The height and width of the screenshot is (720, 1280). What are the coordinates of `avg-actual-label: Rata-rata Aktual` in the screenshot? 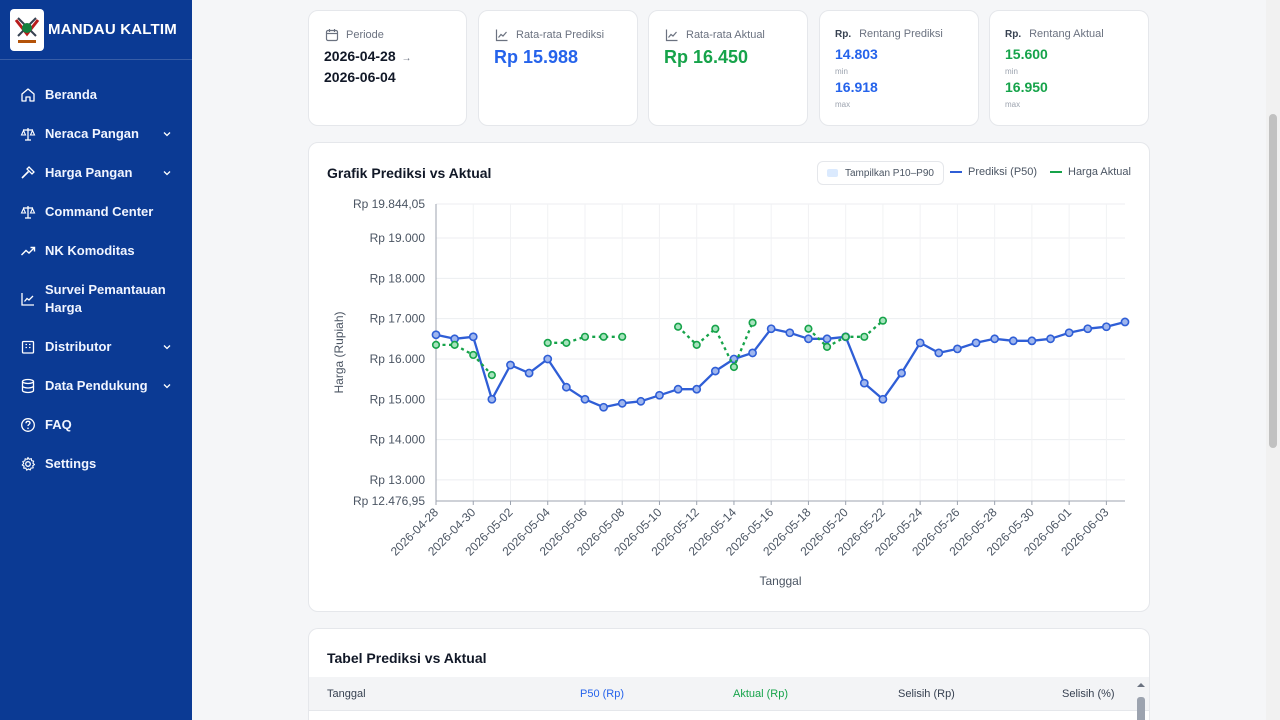 It's located at (715, 35).